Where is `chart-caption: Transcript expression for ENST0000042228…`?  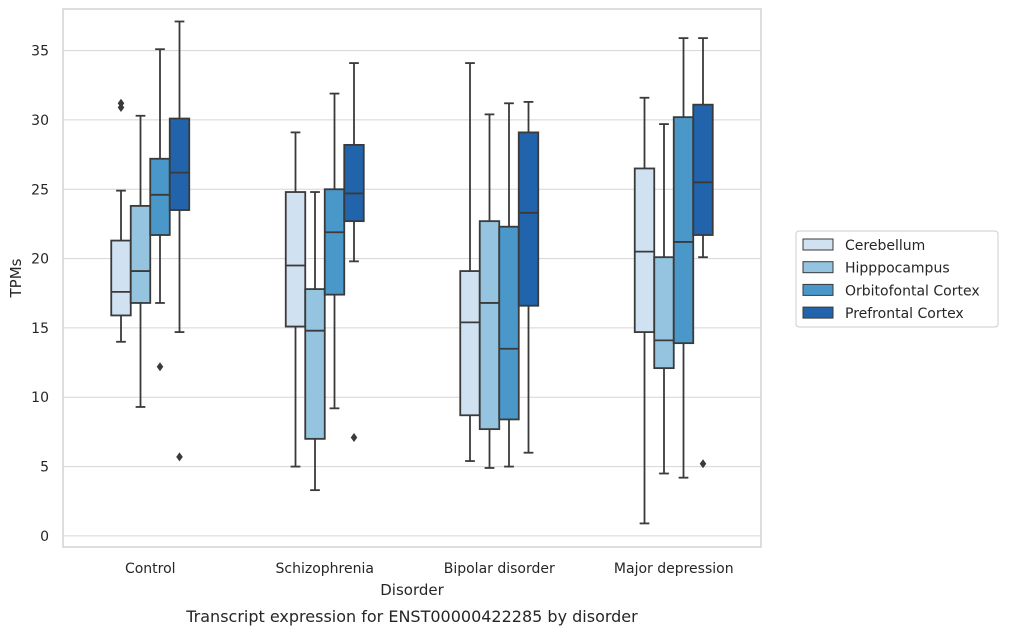
chart-caption: Transcript expression for ENST0000042228… is located at coordinates (411, 616).